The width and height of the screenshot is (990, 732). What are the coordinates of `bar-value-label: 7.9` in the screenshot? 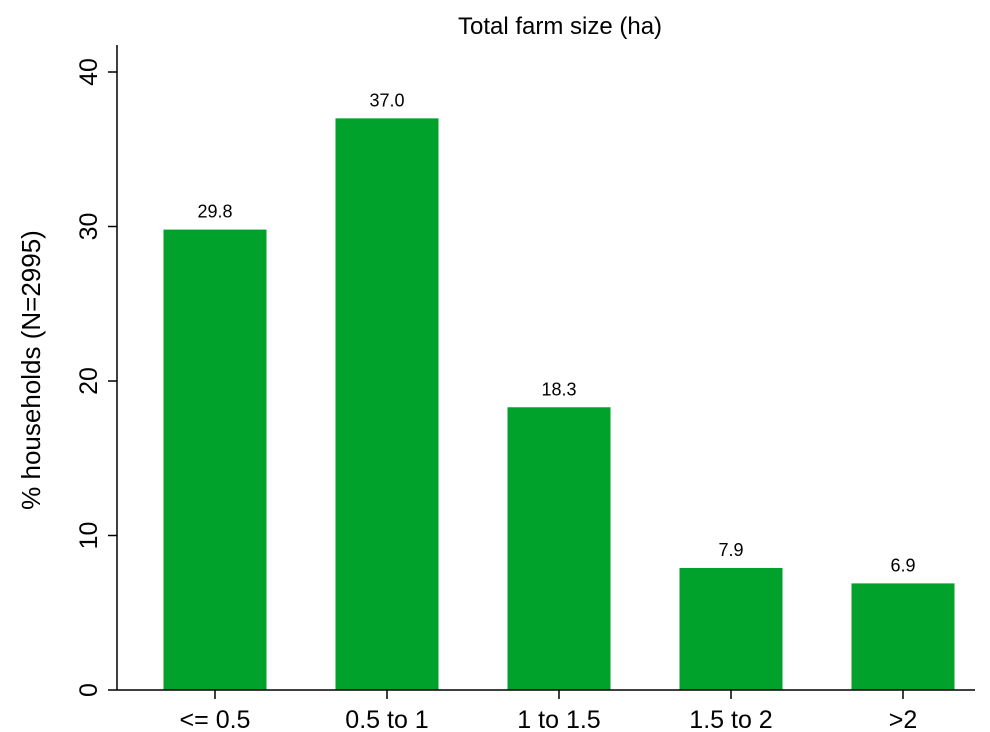 It's located at (730, 550).